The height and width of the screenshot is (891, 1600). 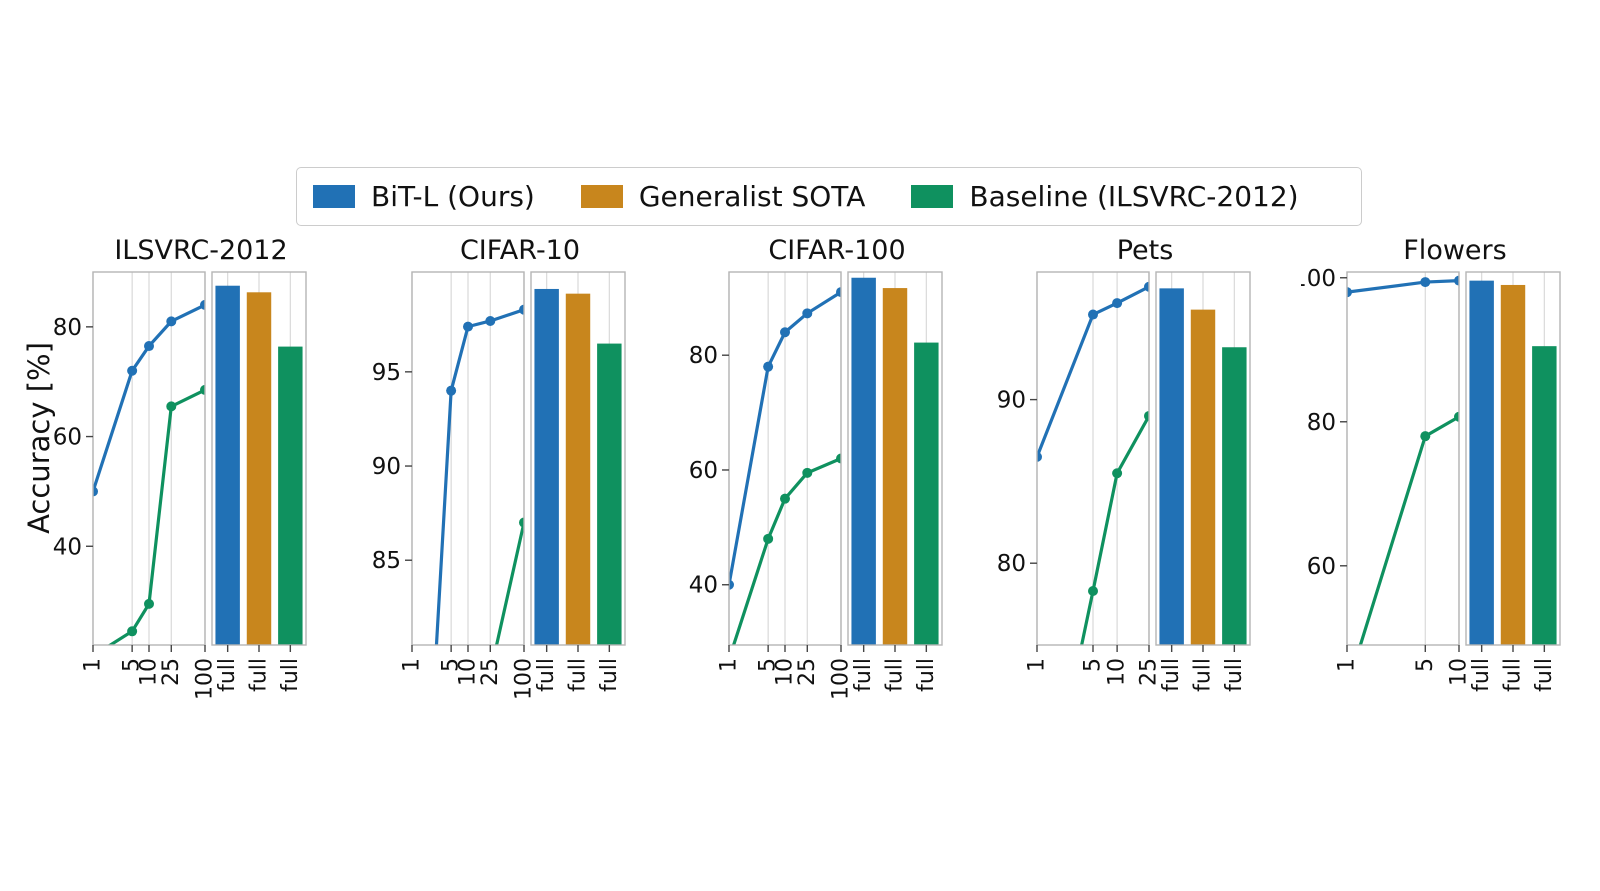 What do you see at coordinates (520, 250) in the screenshot?
I see `panel-title-cifar-10: CIFAR-10` at bounding box center [520, 250].